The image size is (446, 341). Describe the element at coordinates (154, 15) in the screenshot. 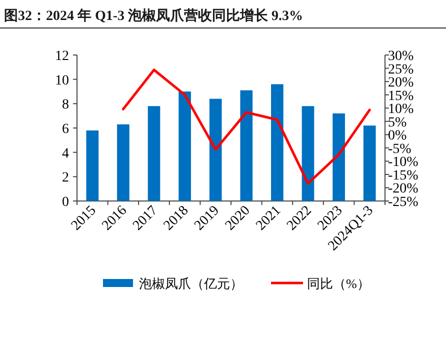

I see `chart-title: 图32：2024 年 Q1-3 泡椒凤爪营收同比增长 9.3%` at that location.